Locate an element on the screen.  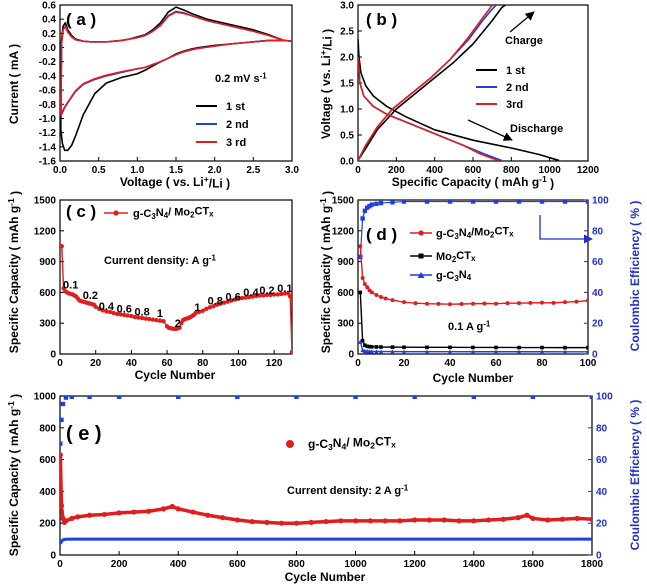
panel-e-y-tick-label: 200 is located at coordinates (47, 524).